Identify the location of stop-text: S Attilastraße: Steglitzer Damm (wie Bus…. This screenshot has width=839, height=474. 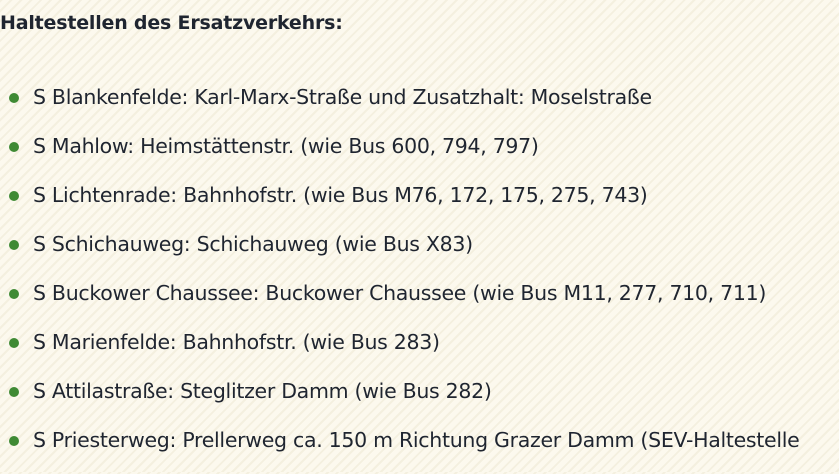
(262, 391).